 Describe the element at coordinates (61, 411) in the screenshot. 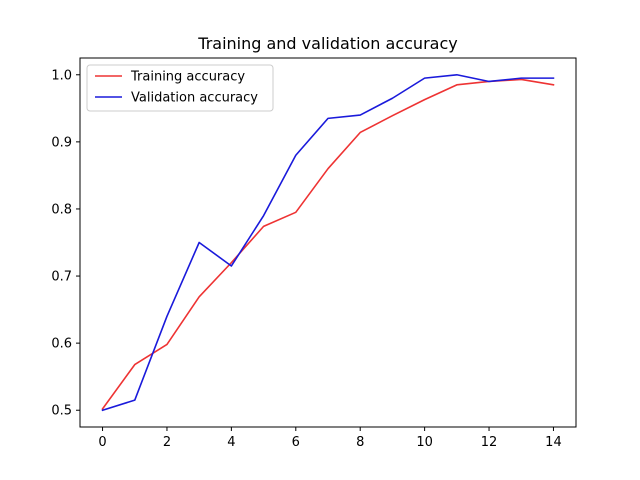

I see `y-tick-label: 0.5` at that location.